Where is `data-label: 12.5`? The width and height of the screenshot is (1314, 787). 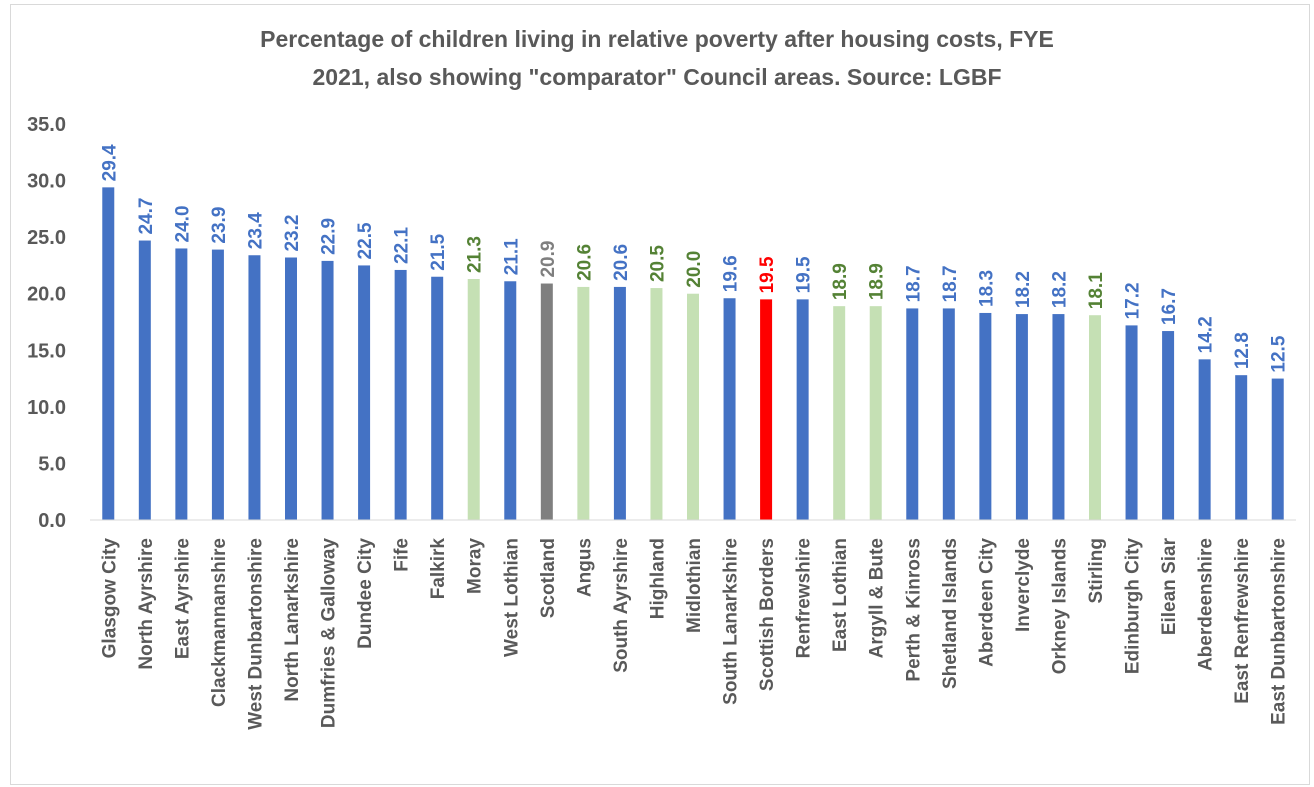 data-label: 12.5 is located at coordinates (1279, 353).